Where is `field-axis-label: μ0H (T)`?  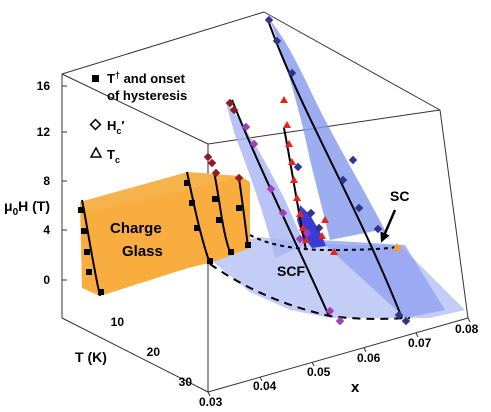 field-axis-label: μ0H (T) is located at coordinates (27, 208).